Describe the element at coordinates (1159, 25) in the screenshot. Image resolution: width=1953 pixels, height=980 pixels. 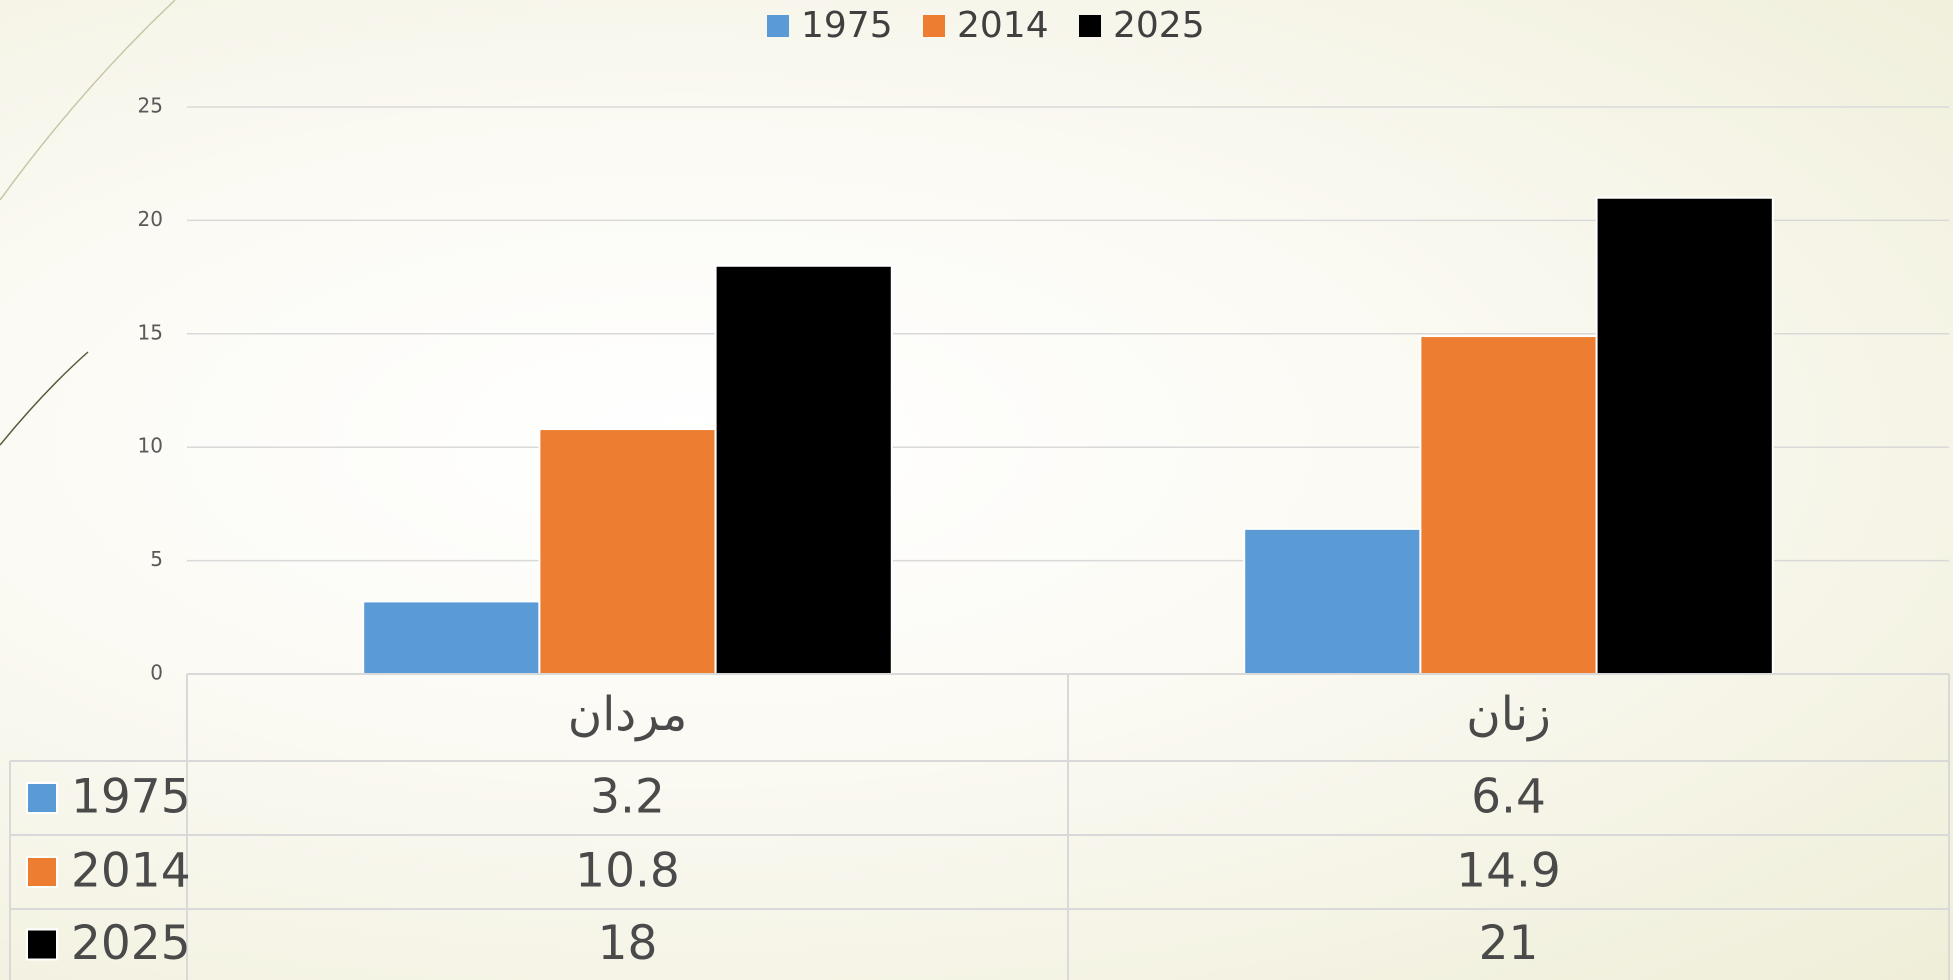
I see `legend-label: 2025` at that location.